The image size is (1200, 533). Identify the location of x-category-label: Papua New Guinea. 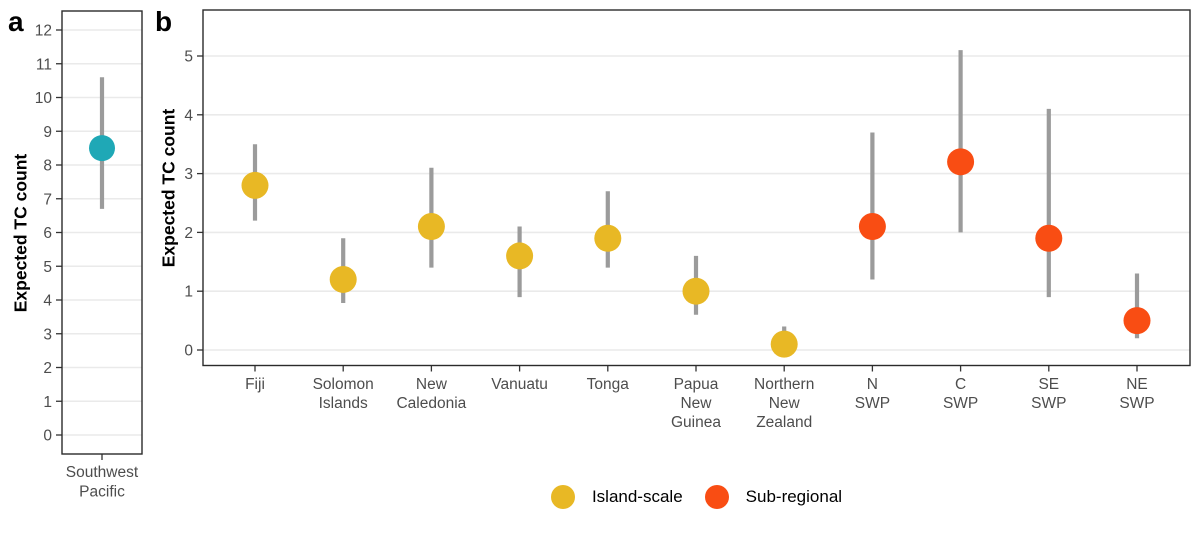
(696, 403).